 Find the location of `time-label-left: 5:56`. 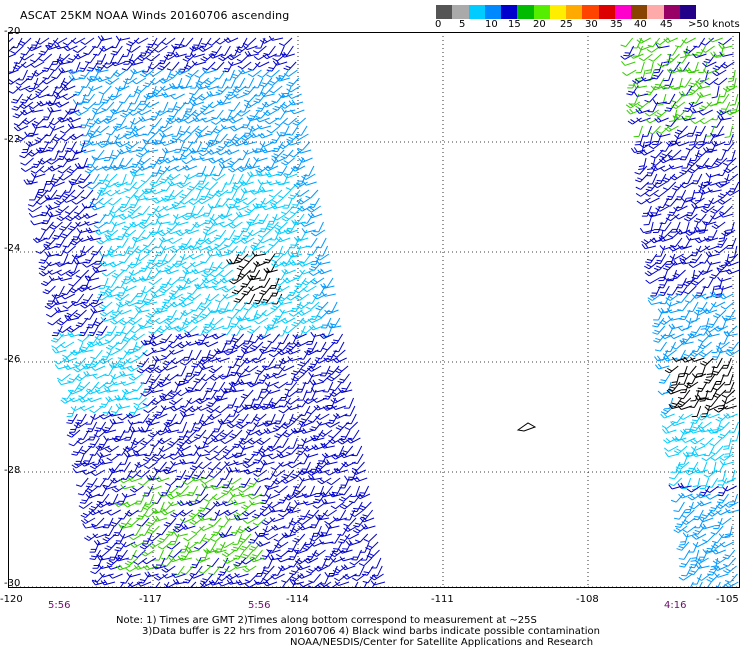

time-label-left: 5:56 is located at coordinates (59, 605).